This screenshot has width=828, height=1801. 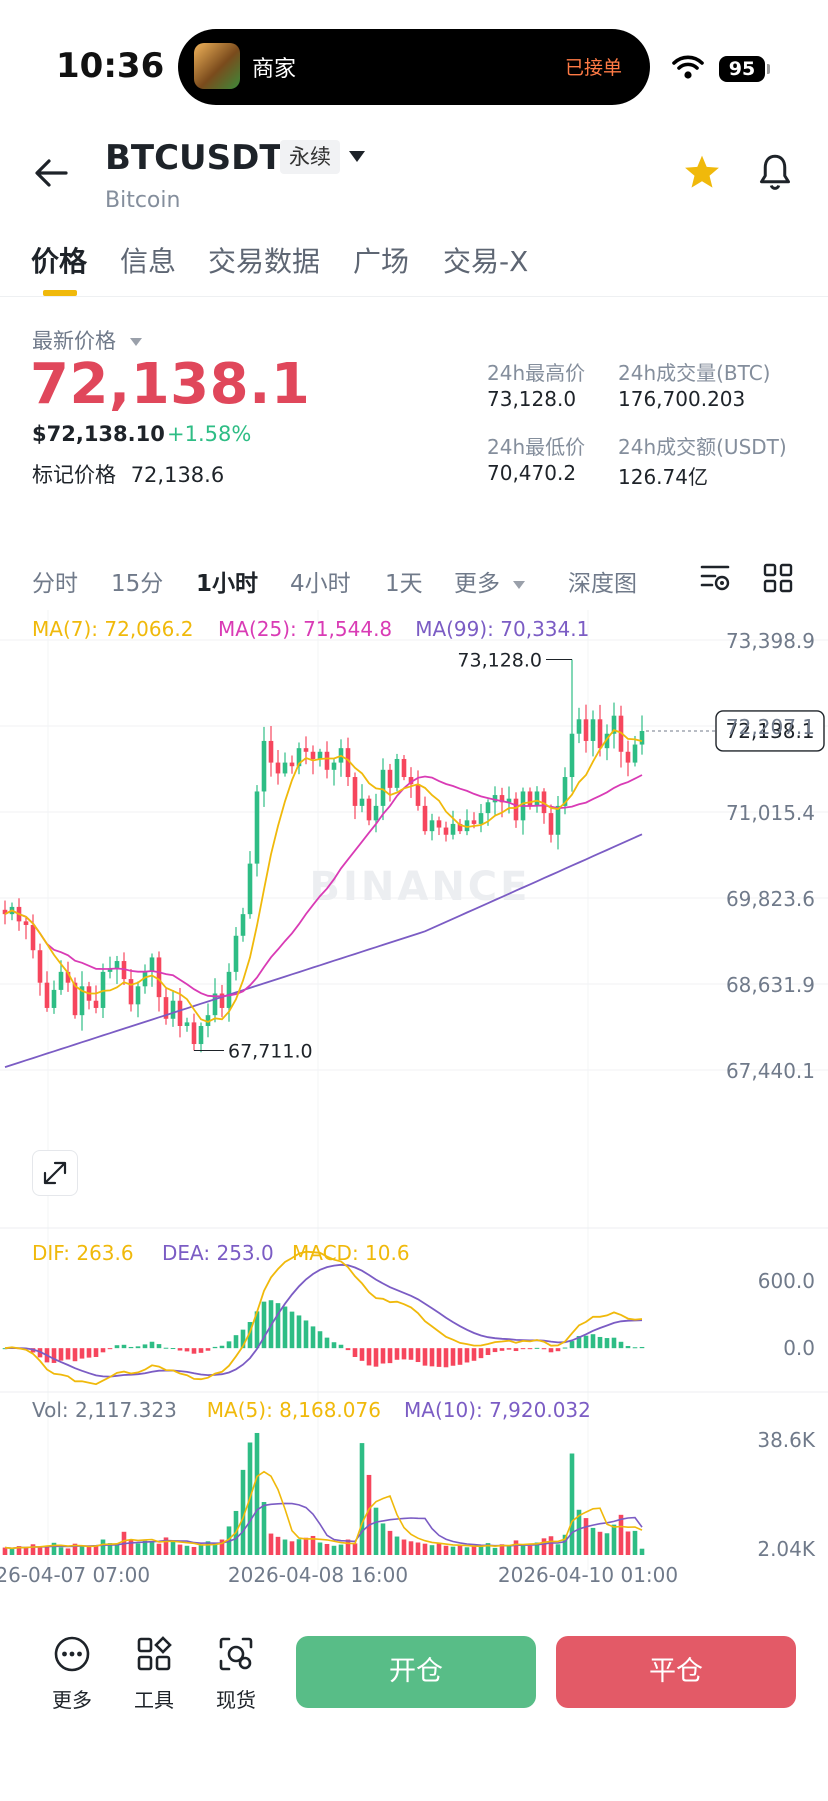 I want to click on interval-4h: 4小时, so click(x=320, y=584).